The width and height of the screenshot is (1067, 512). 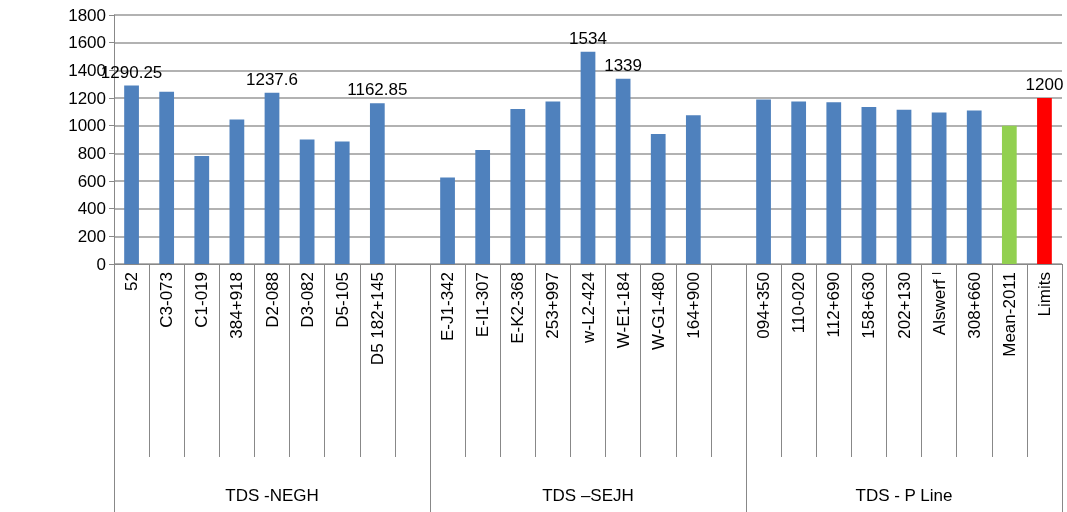 What do you see at coordinates (939, 304) in the screenshot?
I see `x-tick-label: Alswerf ˡ` at bounding box center [939, 304].